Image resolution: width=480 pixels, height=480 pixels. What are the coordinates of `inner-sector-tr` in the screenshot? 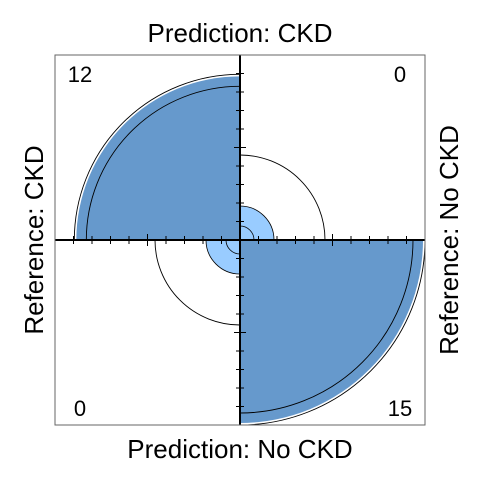 It's located at (257, 223).